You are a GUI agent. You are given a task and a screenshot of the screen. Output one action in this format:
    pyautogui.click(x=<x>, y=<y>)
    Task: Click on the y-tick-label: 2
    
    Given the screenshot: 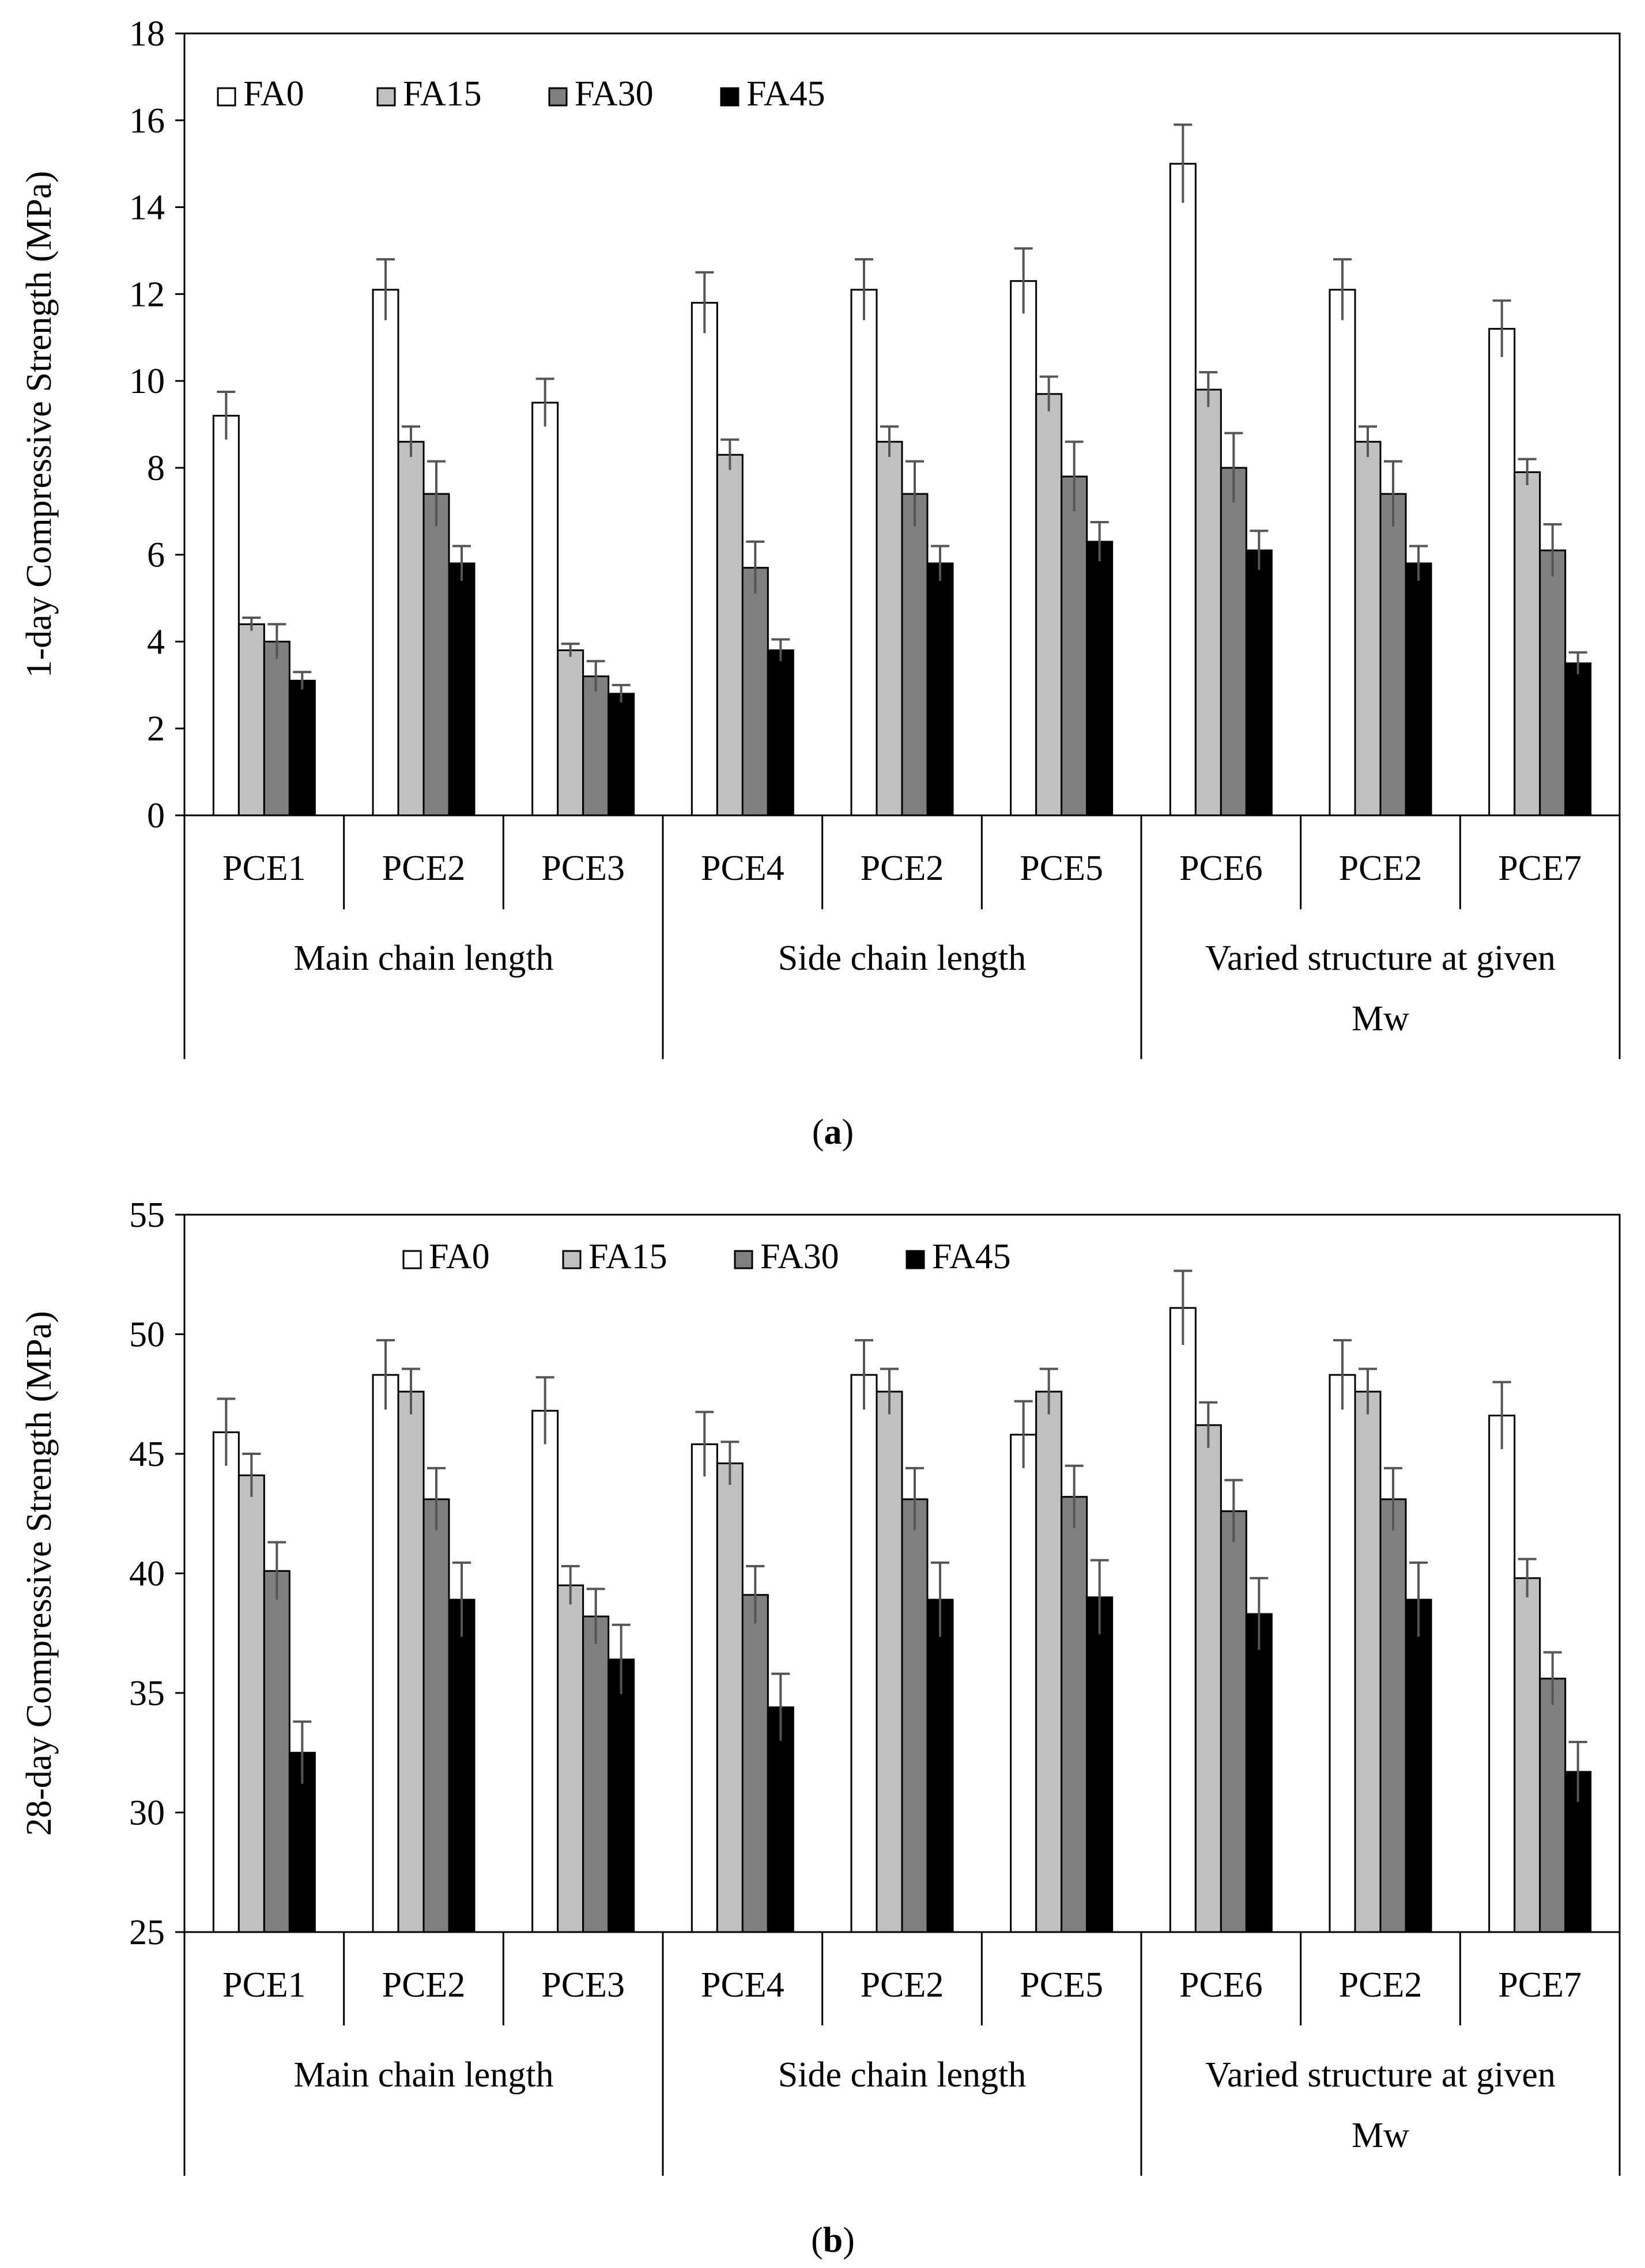 What is the action you would take?
    pyautogui.click(x=156, y=729)
    